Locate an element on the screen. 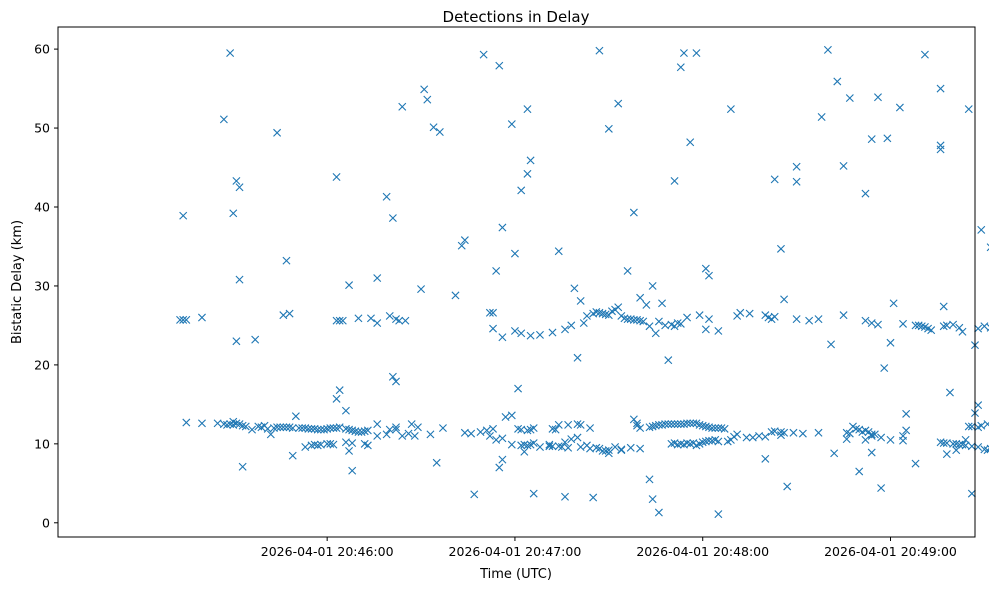 This screenshot has width=989, height=590. x-tick-label: 2026-04-01 20:47:00 is located at coordinates (515, 551).